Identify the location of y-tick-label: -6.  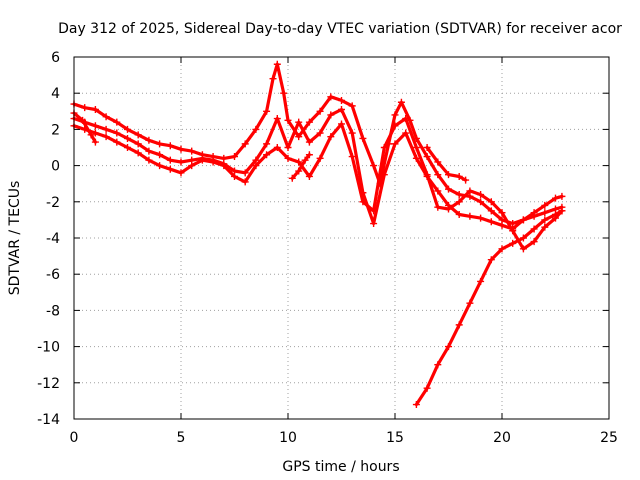
(53, 275).